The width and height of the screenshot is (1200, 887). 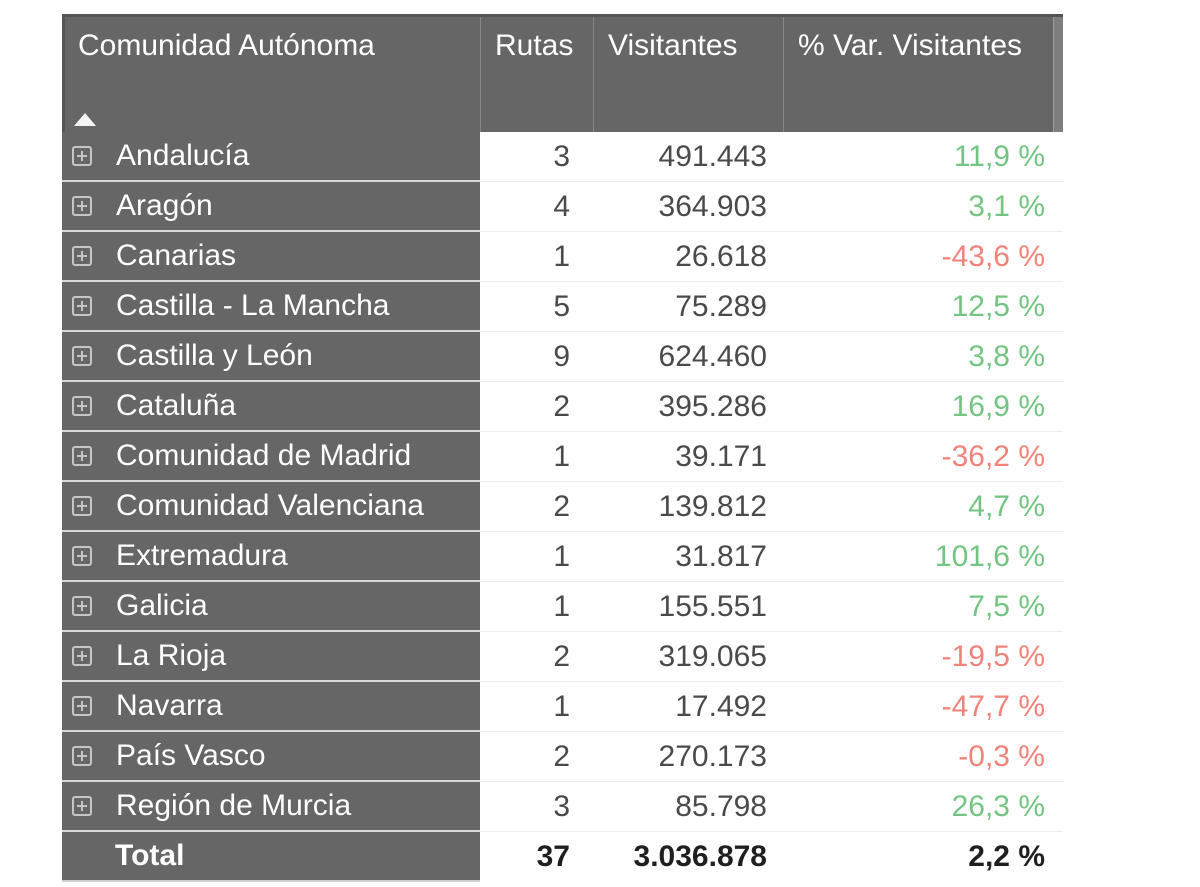 I want to click on region-cell: Comunidad Valenciana, so click(x=271, y=507).